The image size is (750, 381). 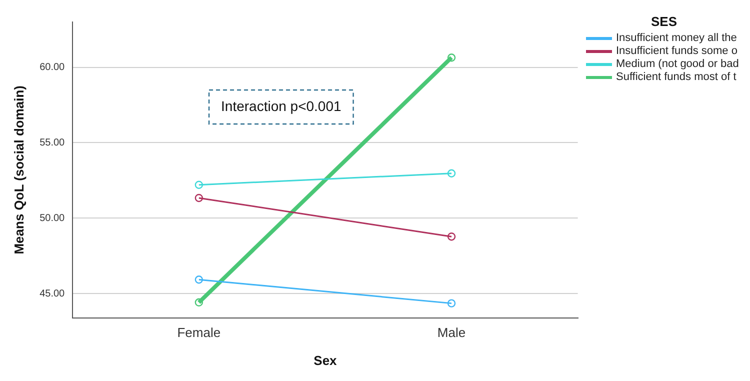 I want to click on y-tick-label: 60.00, so click(x=53, y=68).